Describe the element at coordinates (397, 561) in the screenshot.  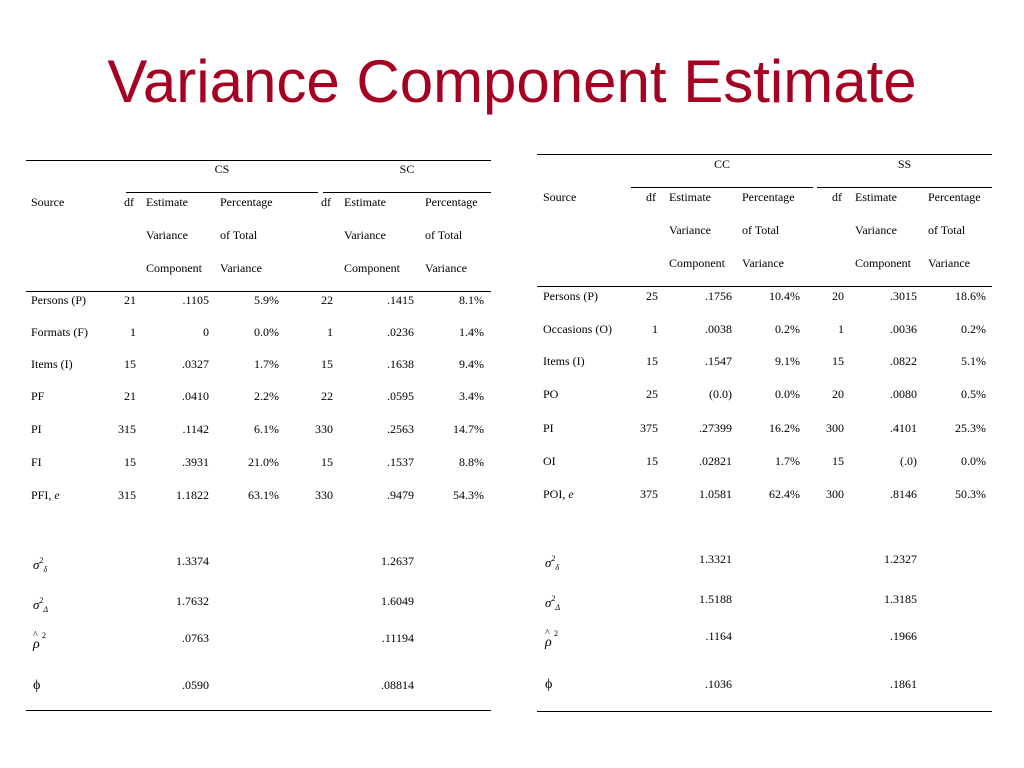
I see `summary-value: 1.2637` at that location.